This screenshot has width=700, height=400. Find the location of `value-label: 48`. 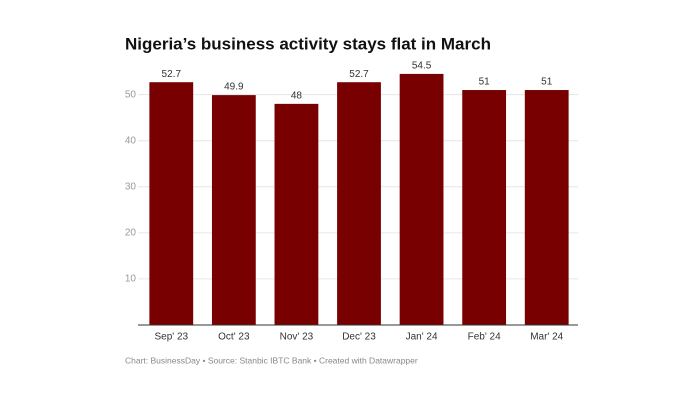

value-label: 48 is located at coordinates (297, 95).